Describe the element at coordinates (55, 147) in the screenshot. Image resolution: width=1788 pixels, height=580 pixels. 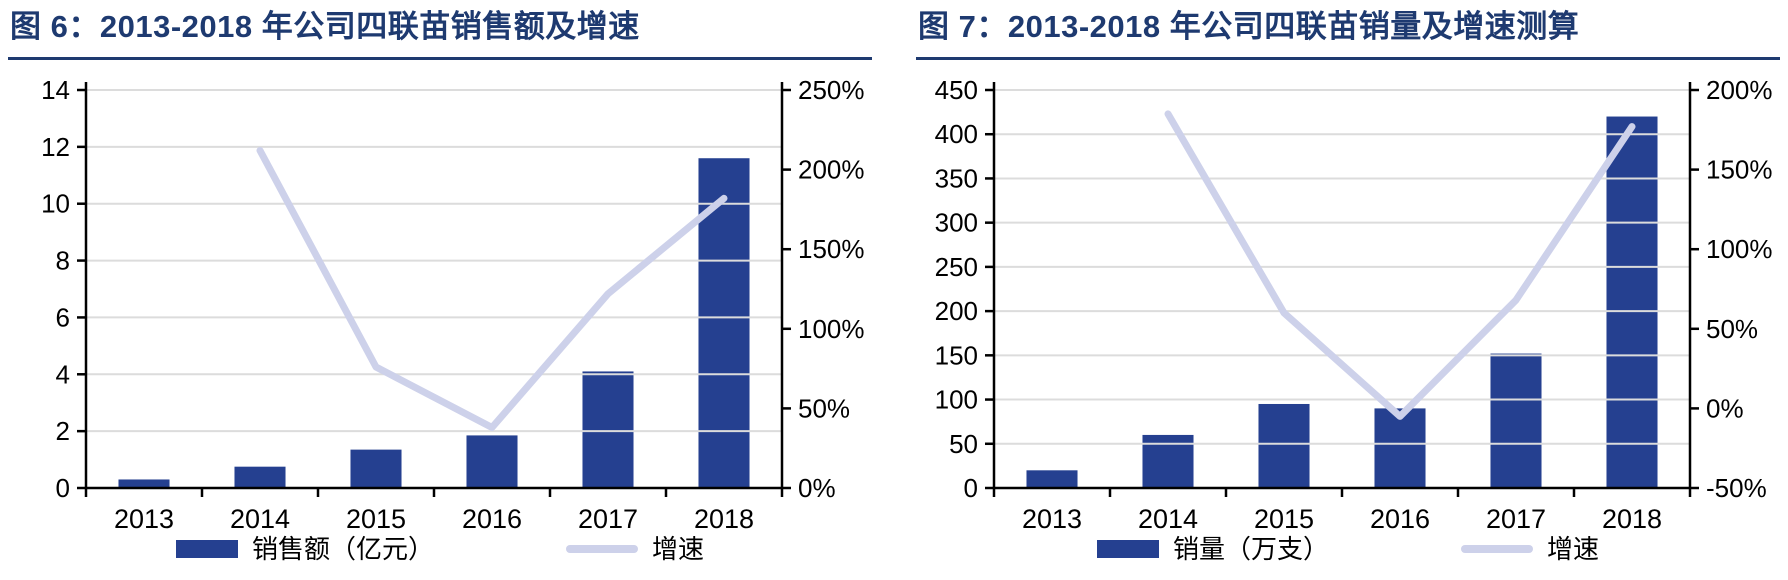
I see `svg-text: 12` at that location.